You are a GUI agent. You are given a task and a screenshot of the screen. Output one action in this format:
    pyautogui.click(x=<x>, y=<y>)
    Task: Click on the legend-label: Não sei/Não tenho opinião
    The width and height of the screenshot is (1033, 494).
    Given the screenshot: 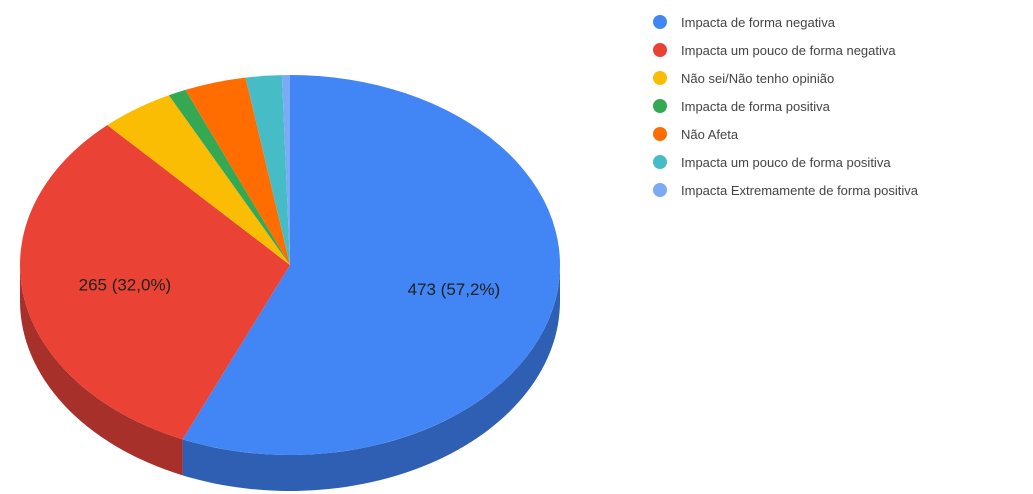 What is the action you would take?
    pyautogui.click(x=758, y=78)
    